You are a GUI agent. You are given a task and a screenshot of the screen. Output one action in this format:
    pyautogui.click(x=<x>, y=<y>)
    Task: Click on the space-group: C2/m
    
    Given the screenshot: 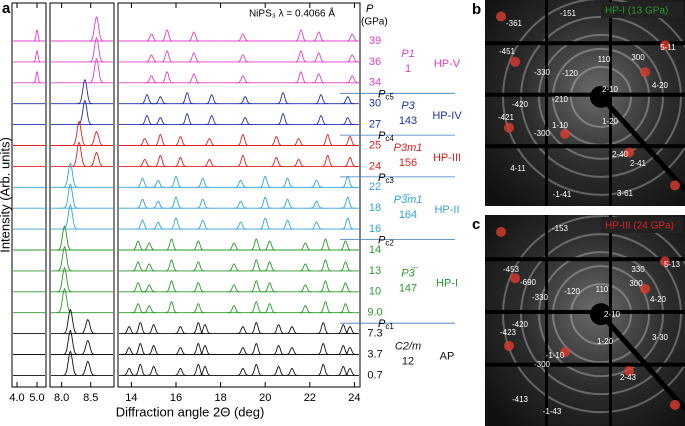 What is the action you would take?
    pyautogui.click(x=408, y=346)
    